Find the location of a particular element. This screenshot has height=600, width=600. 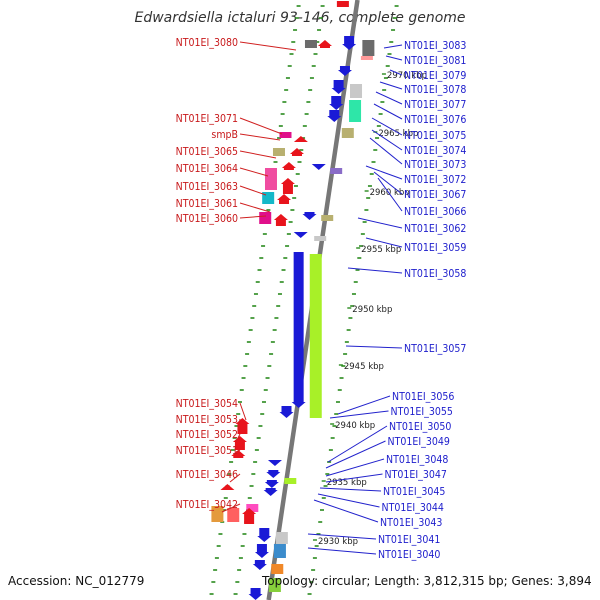

gene-label-right: NT01EI_3074 is located at coordinates (435, 151).